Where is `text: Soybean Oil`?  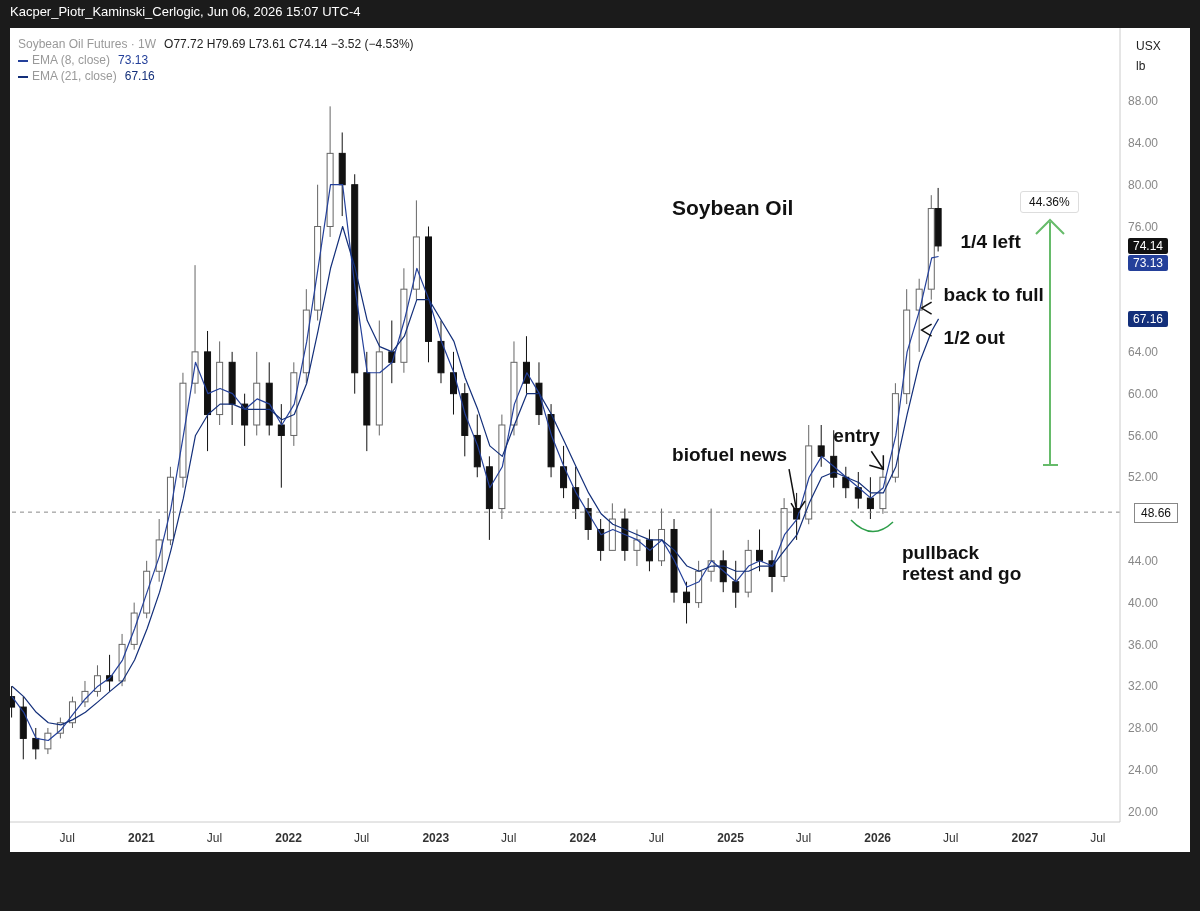 text: Soybean Oil is located at coordinates (733, 208).